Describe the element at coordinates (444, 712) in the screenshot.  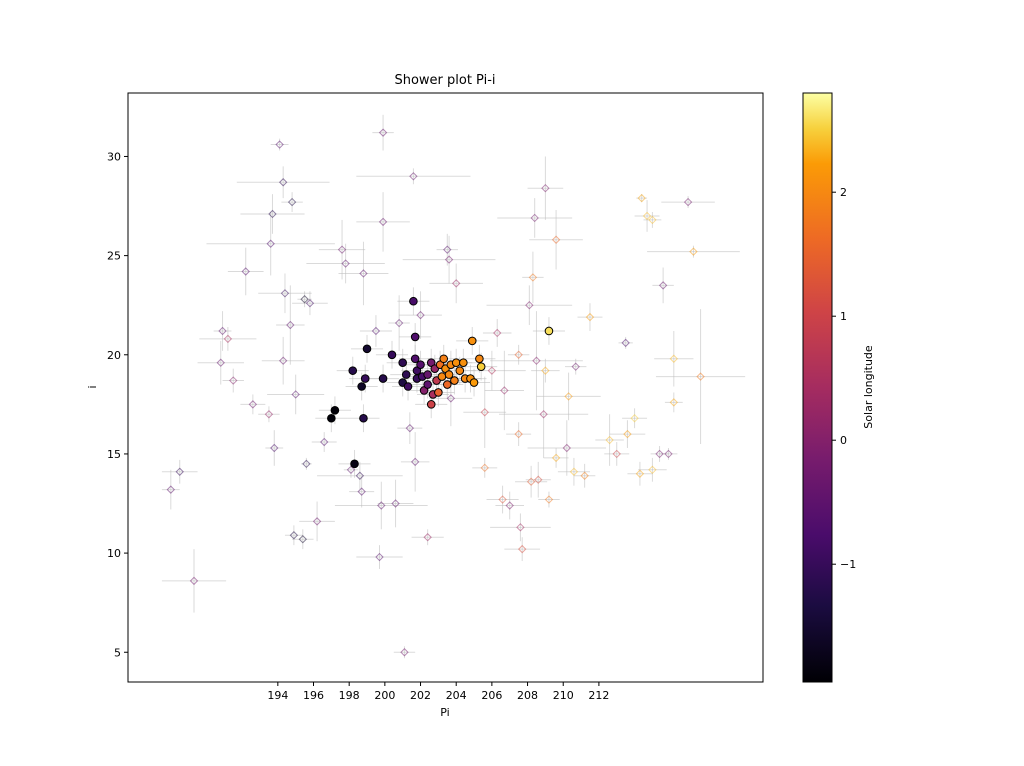
I see `x-axis-label: Pi` at that location.